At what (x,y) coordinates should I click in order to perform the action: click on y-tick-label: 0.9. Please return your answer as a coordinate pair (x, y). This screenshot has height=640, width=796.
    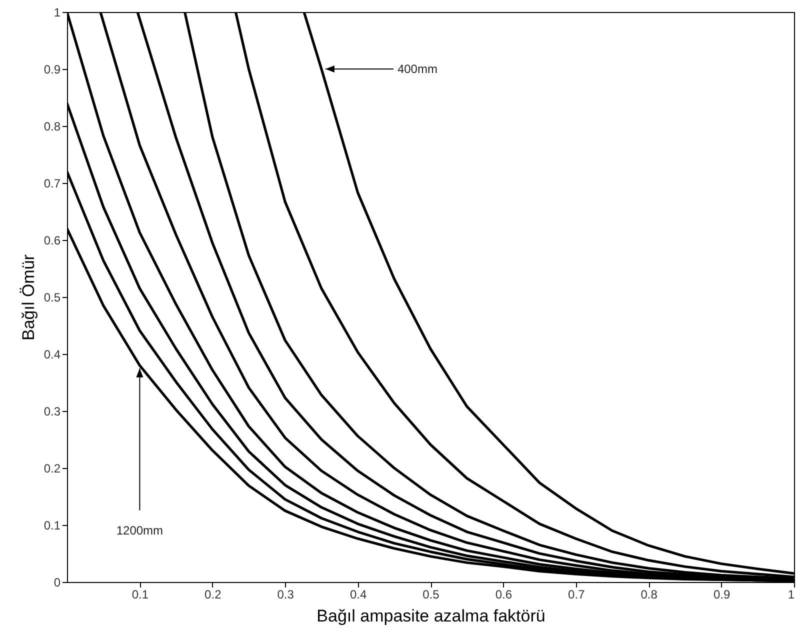
    Looking at the image, I should click on (52, 69).